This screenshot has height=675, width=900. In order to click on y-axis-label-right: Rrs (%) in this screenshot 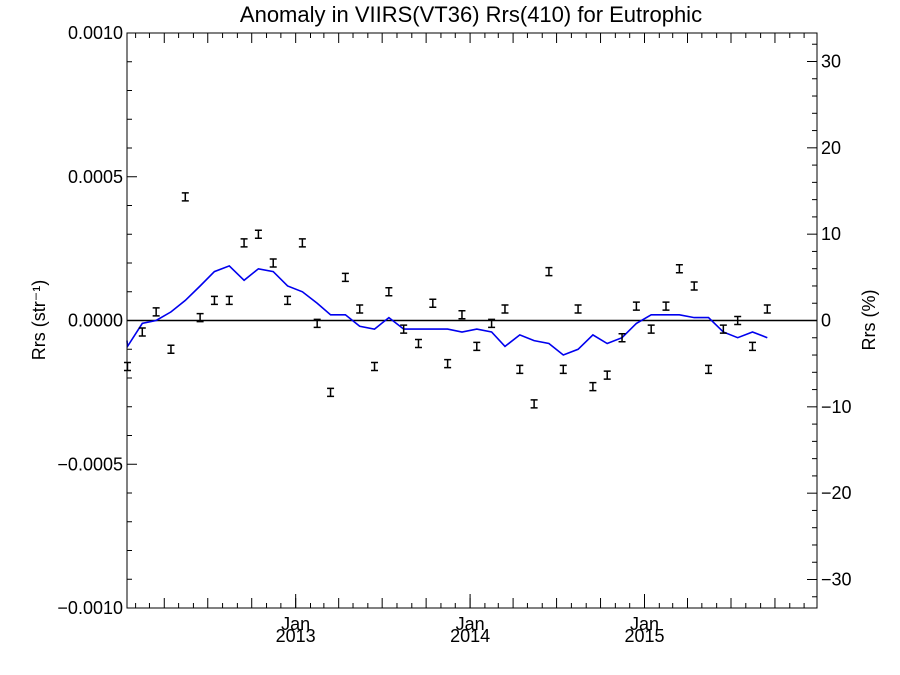, I will do `click(869, 320)`.